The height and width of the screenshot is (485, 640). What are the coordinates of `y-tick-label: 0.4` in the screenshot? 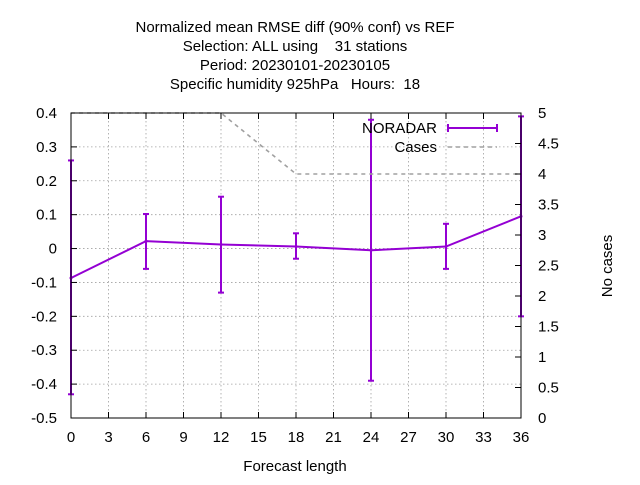 It's located at (46, 113).